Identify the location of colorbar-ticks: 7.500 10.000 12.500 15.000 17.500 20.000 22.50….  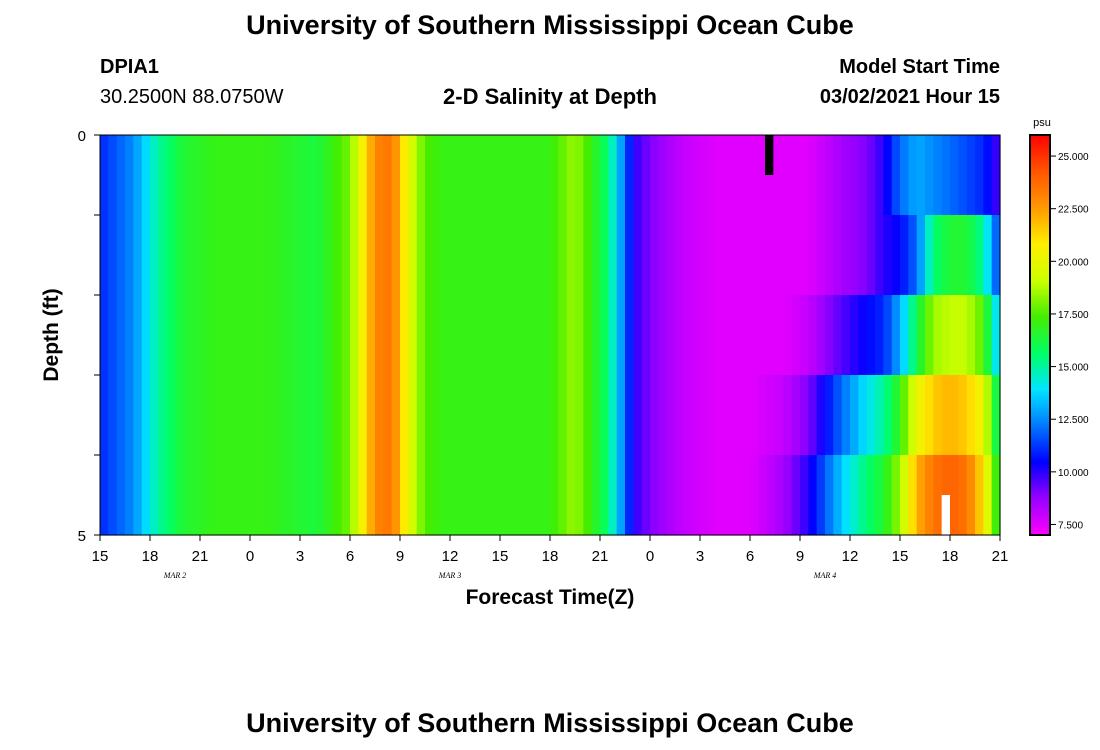
(1069, 341).